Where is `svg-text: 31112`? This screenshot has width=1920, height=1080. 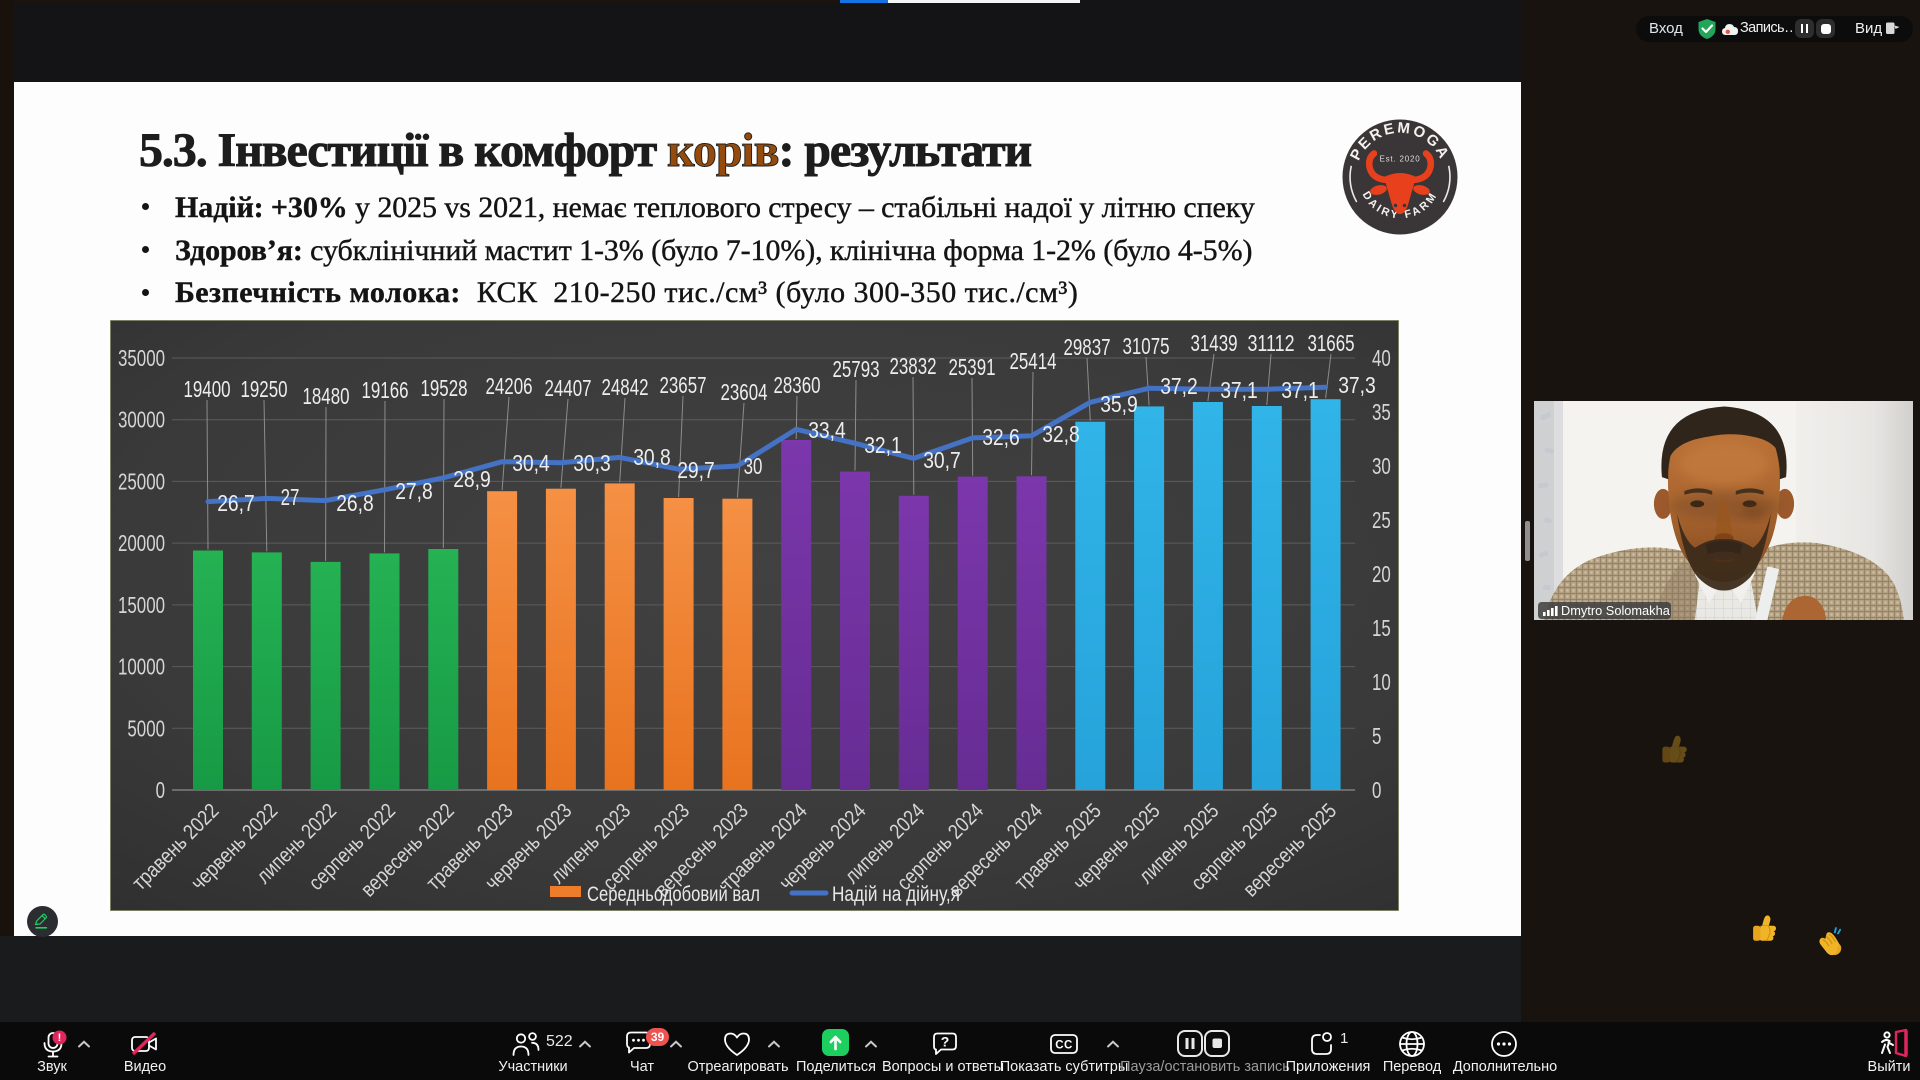 svg-text: 31112 is located at coordinates (1271, 343).